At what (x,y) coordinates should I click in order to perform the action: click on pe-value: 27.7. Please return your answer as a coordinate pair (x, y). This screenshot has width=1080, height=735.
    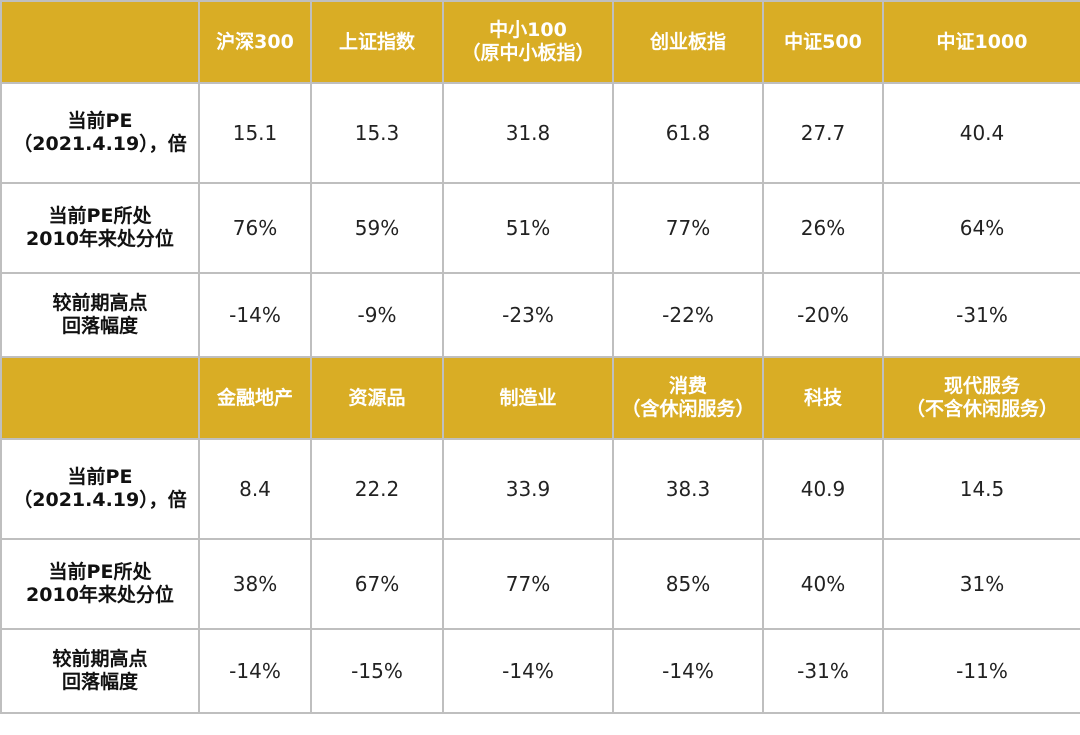
    Looking at the image, I should click on (823, 133).